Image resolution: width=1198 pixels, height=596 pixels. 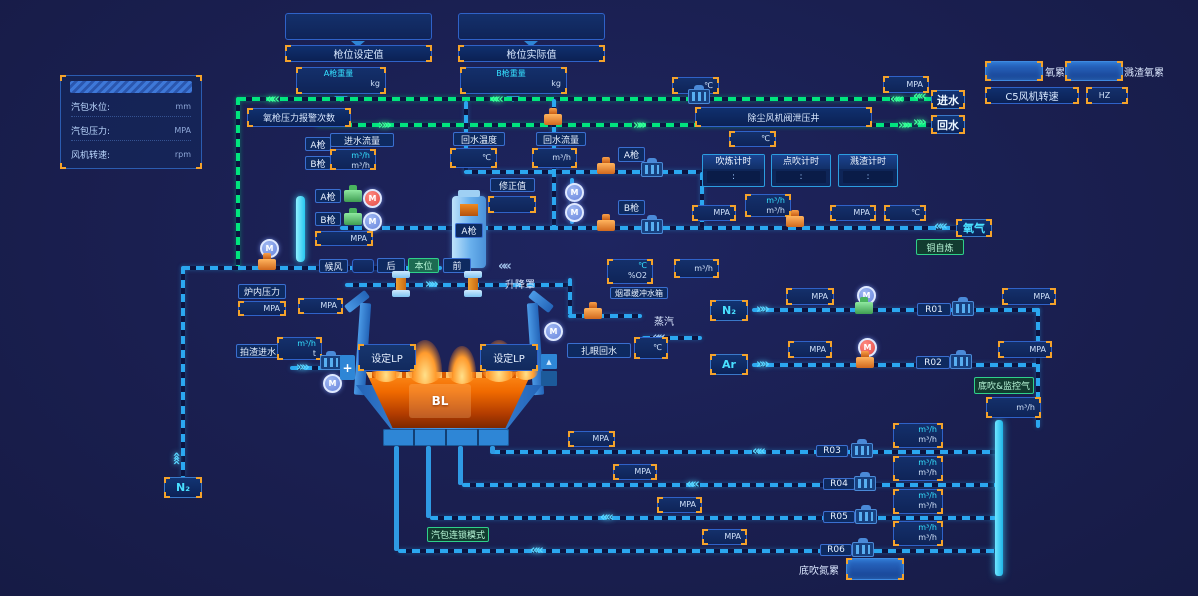 What do you see at coordinates (531, 53) in the screenshot?
I see `gun-actual-title: 枪位实际值` at bounding box center [531, 53].